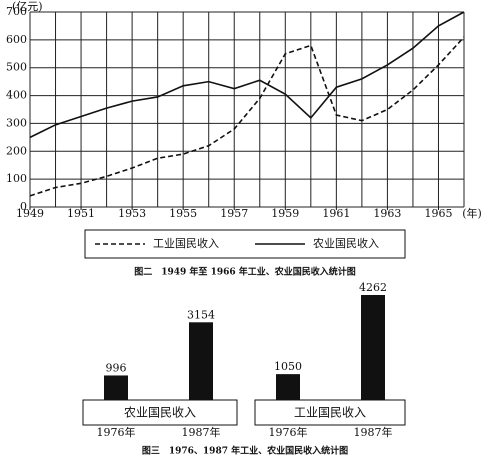  What do you see at coordinates (186, 243) in the screenshot?
I see `legend-label: 工业国民收入` at bounding box center [186, 243].